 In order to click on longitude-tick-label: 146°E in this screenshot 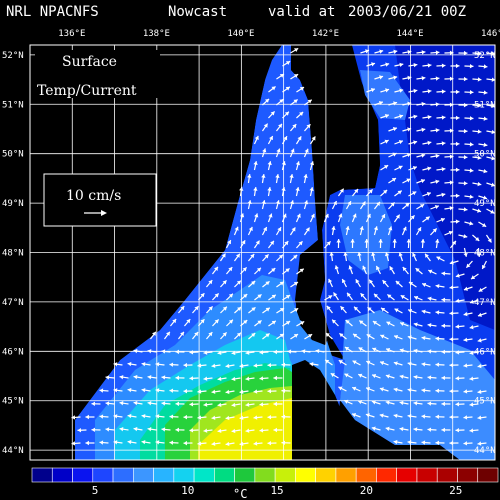, I will do `click(490, 34)`.